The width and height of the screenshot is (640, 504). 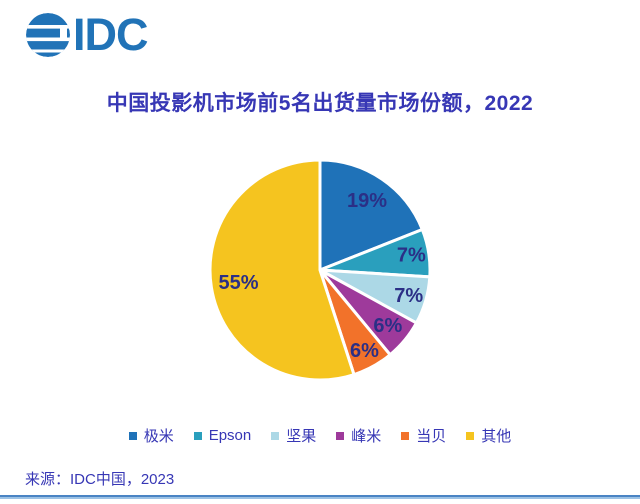 I want to click on source-note: 来源：IDC中国，2023, so click(x=100, y=479).